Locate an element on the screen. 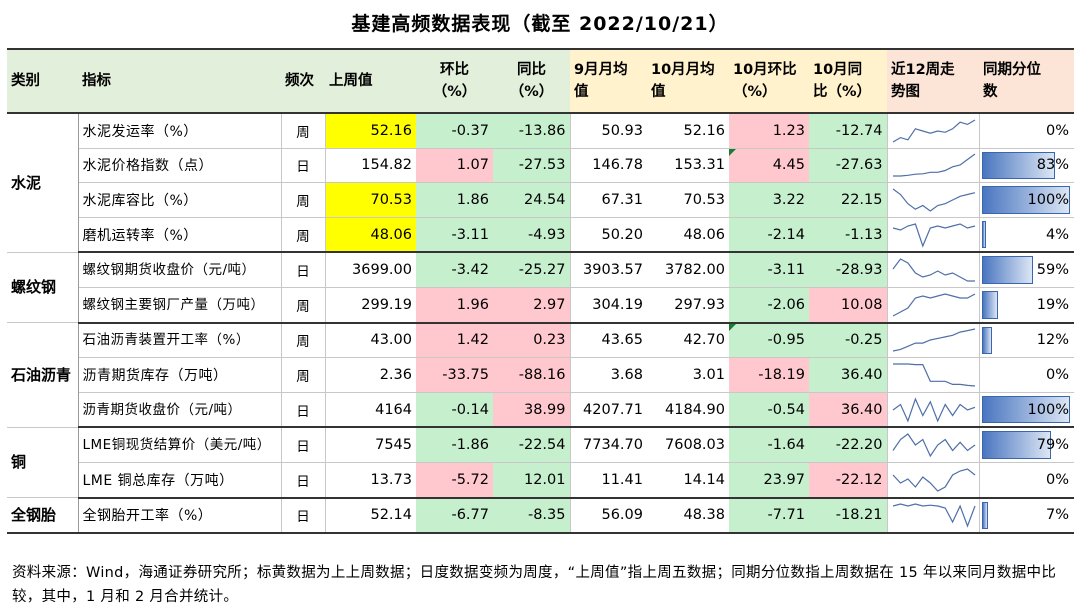 The width and height of the screenshot is (1080, 615). indicator-cell: 水泥库容比（%） is located at coordinates (180, 200).